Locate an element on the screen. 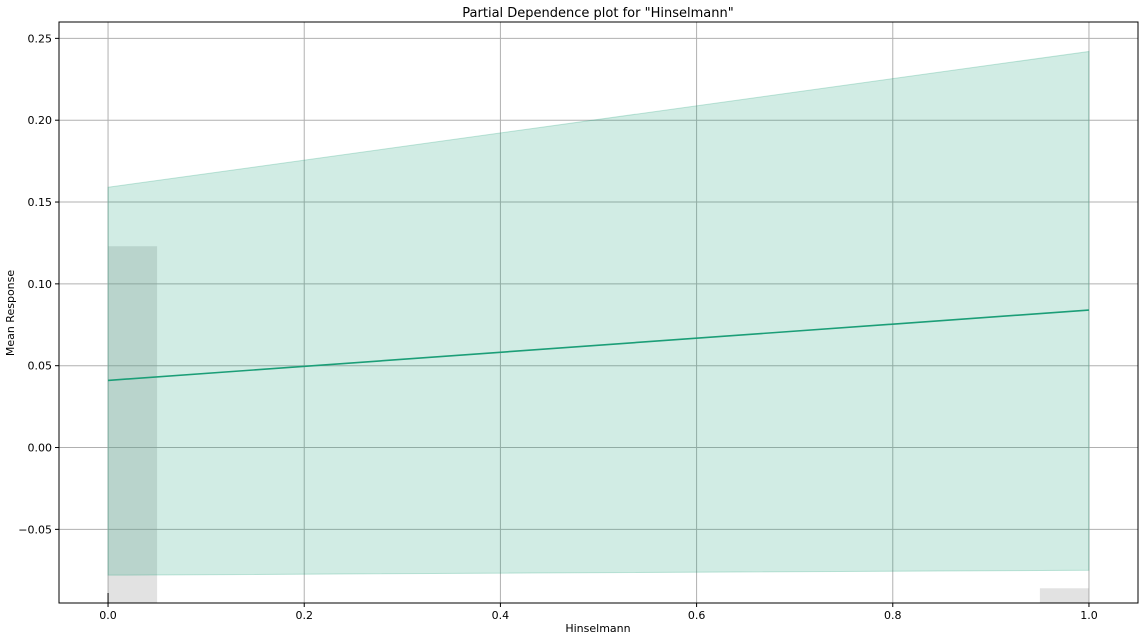 Image resolution: width=1144 pixels, height=640 pixels. y-tick-label-3: 0.10 is located at coordinates (40, 284).